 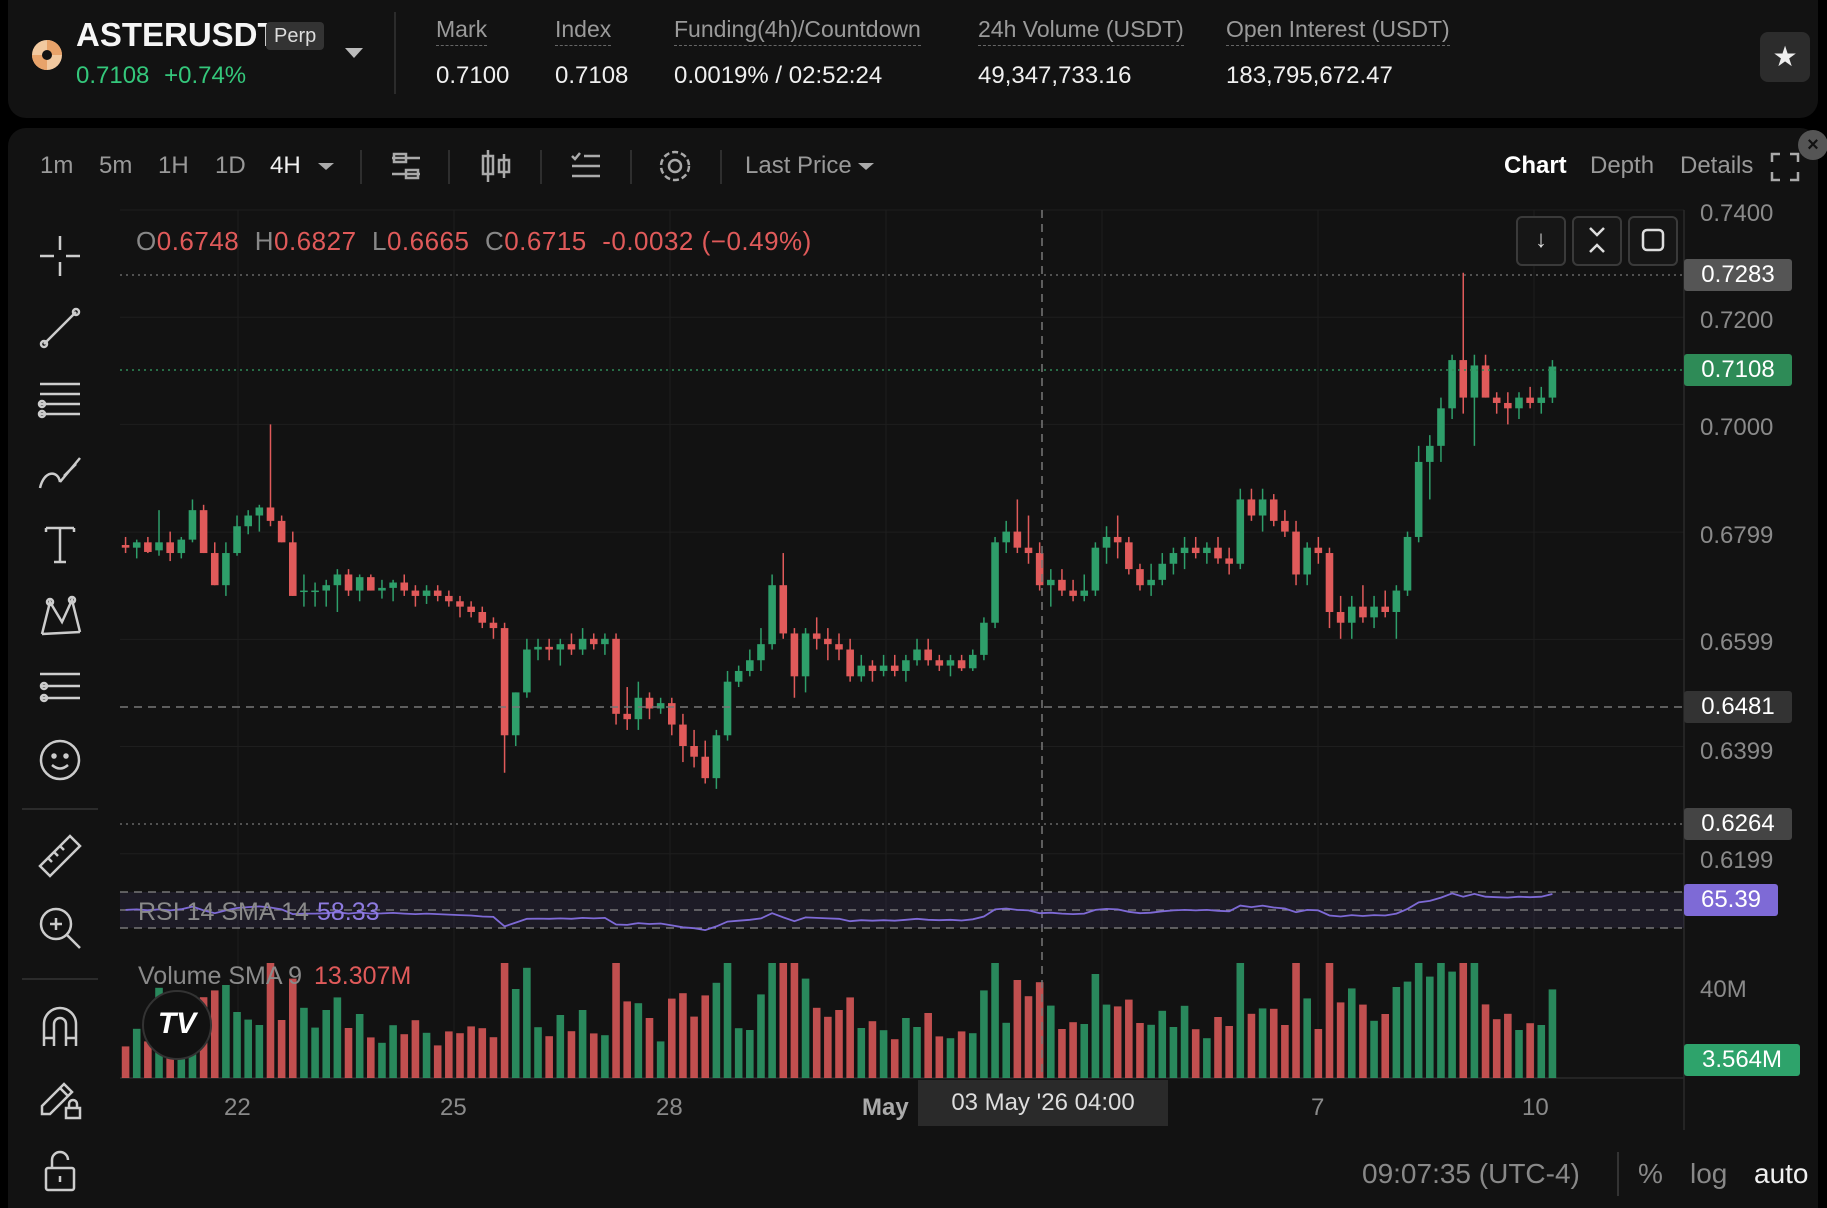 I want to click on magnet-icon, so click(x=60, y=1026).